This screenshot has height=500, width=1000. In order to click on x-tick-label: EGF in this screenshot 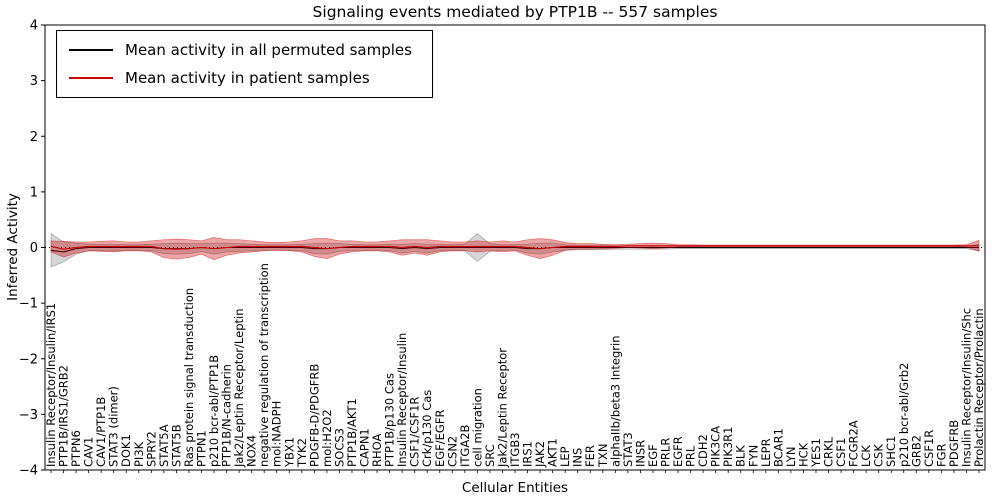, I will do `click(653, 455)`.